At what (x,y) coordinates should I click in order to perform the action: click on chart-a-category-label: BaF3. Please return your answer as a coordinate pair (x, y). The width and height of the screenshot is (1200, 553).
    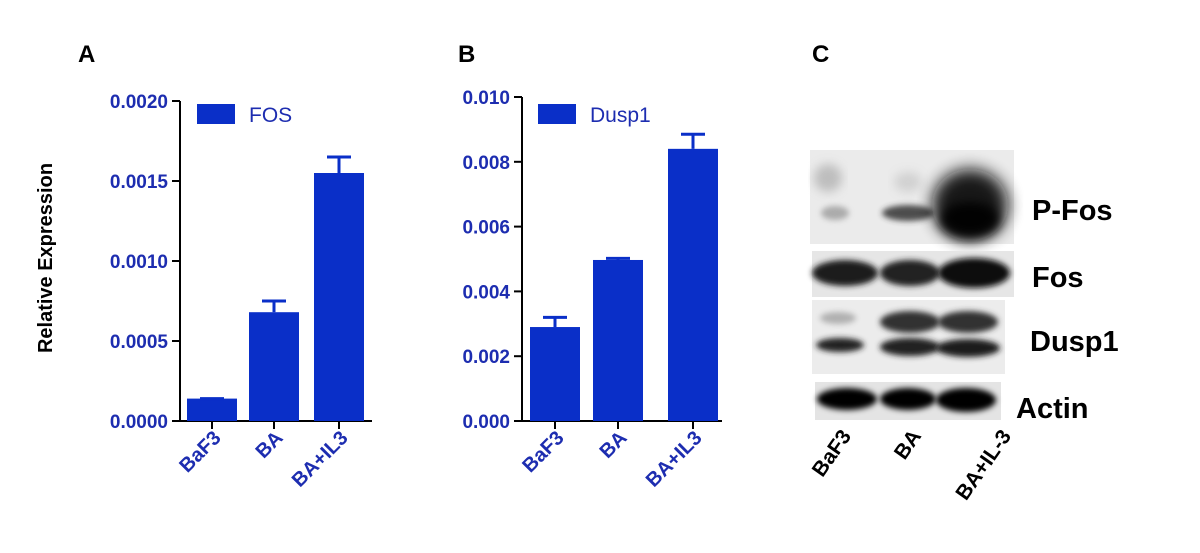
    Looking at the image, I should click on (200, 452).